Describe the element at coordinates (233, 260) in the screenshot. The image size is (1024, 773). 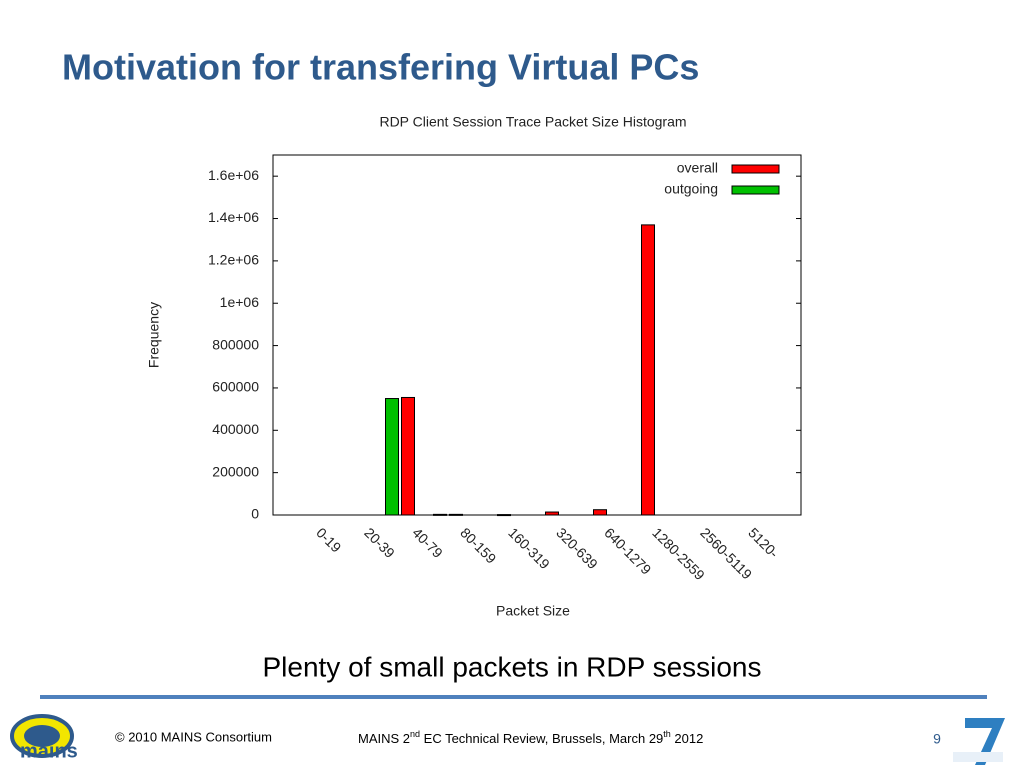
I see `y-tick-label: 1.2e+06` at that location.